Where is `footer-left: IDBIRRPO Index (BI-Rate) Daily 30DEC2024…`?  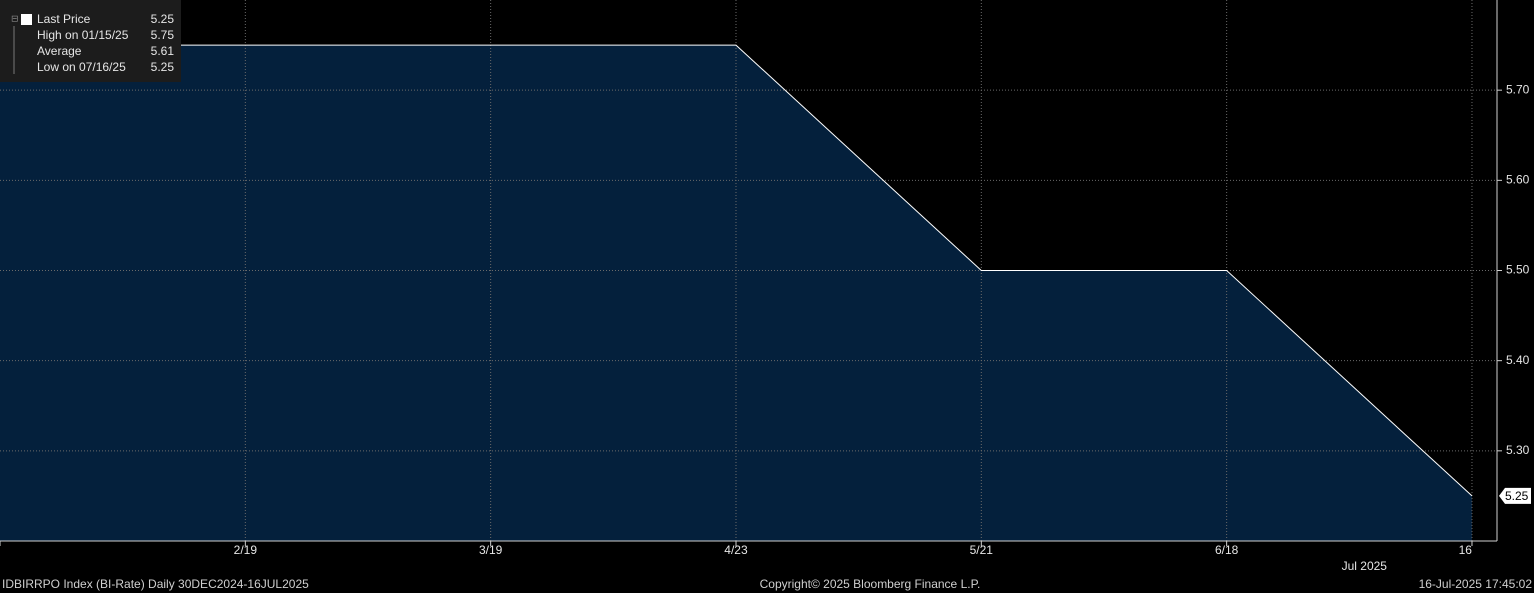
footer-left: IDBIRRPO Index (BI-Rate) Daily 30DEC2024… is located at coordinates (155, 584).